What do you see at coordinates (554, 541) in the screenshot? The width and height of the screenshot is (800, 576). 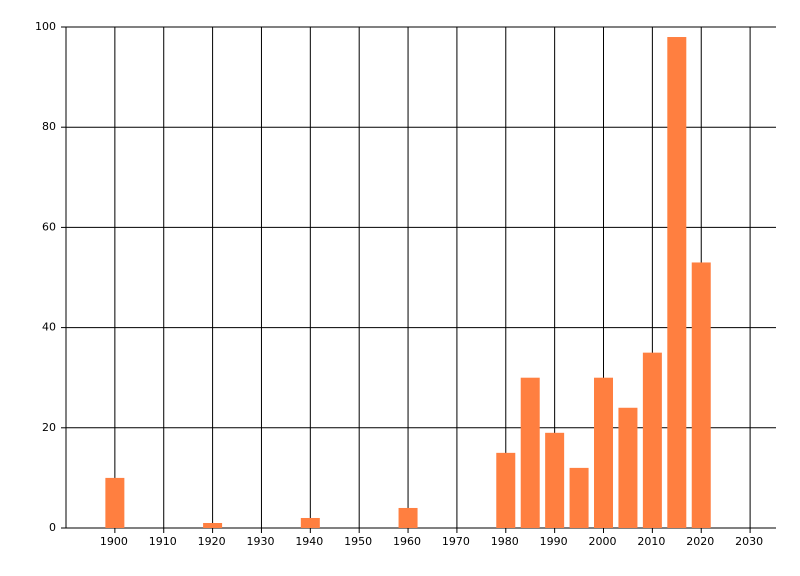 I see `x-tick-label: 1990` at bounding box center [554, 541].